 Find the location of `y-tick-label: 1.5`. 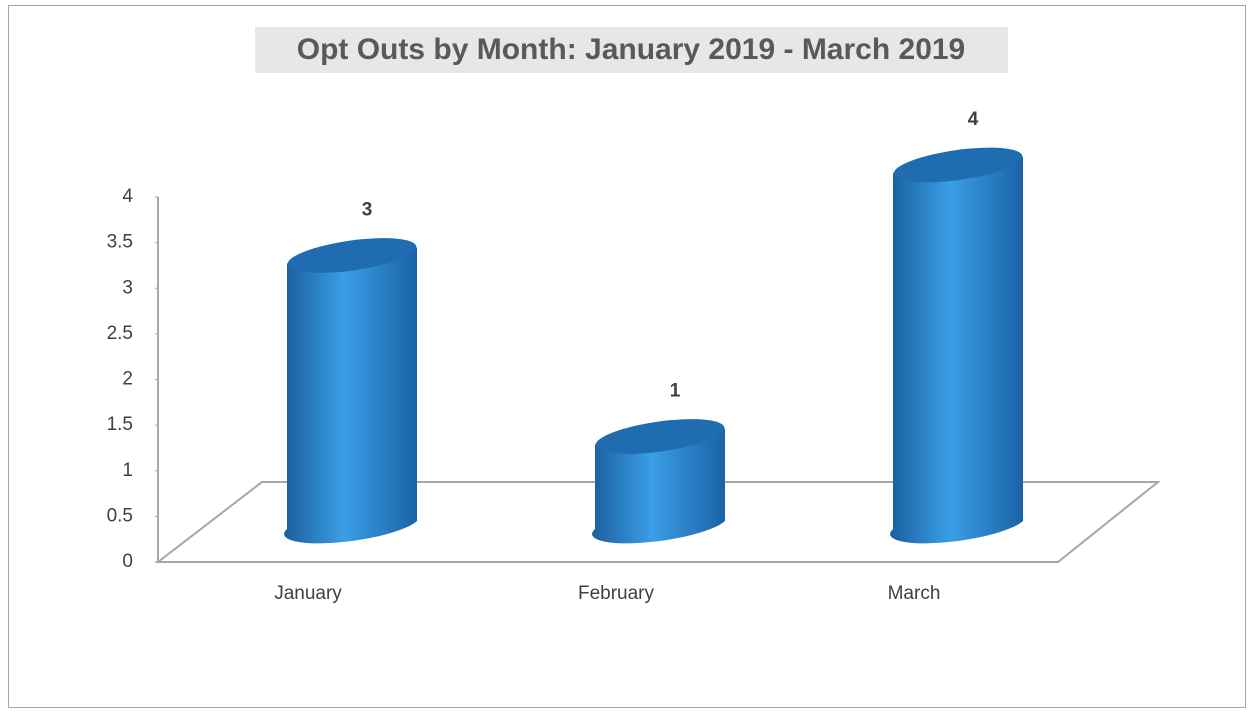

y-tick-label: 1.5 is located at coordinates (120, 424).